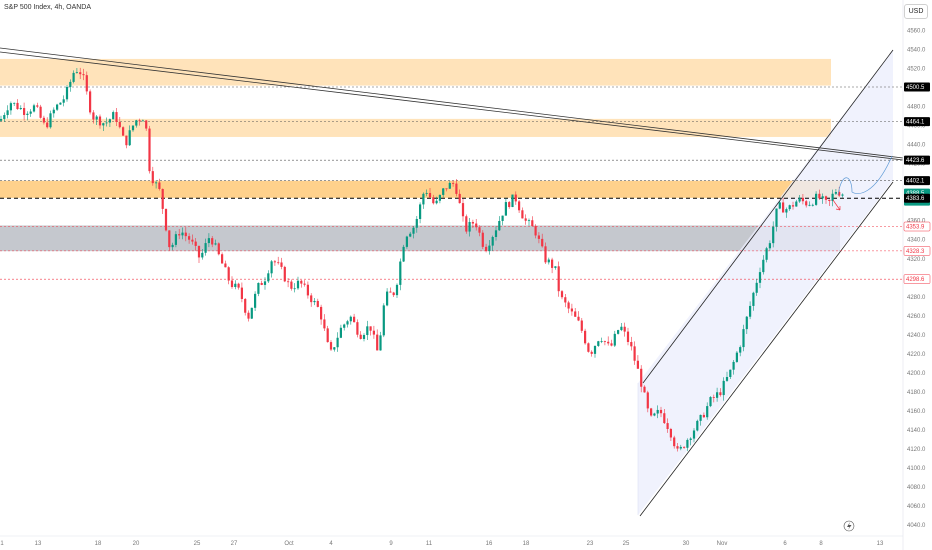  What do you see at coordinates (849, 526) in the screenshot?
I see `lightning-icon` at bounding box center [849, 526].